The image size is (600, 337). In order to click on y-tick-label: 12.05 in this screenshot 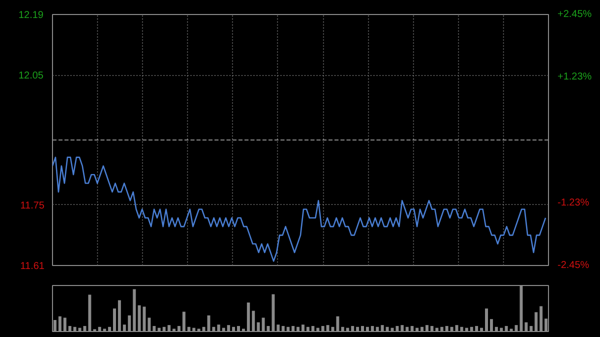, I will do `click(31, 76)`.